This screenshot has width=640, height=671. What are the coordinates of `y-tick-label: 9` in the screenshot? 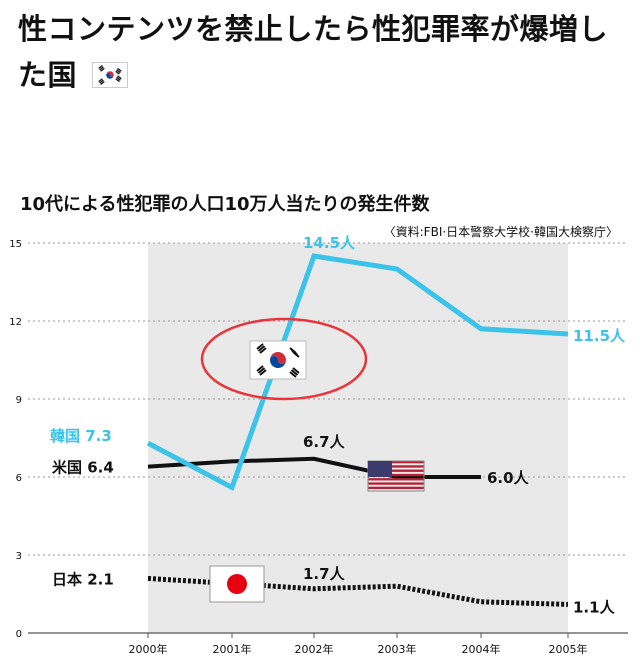 It's located at (19, 400).